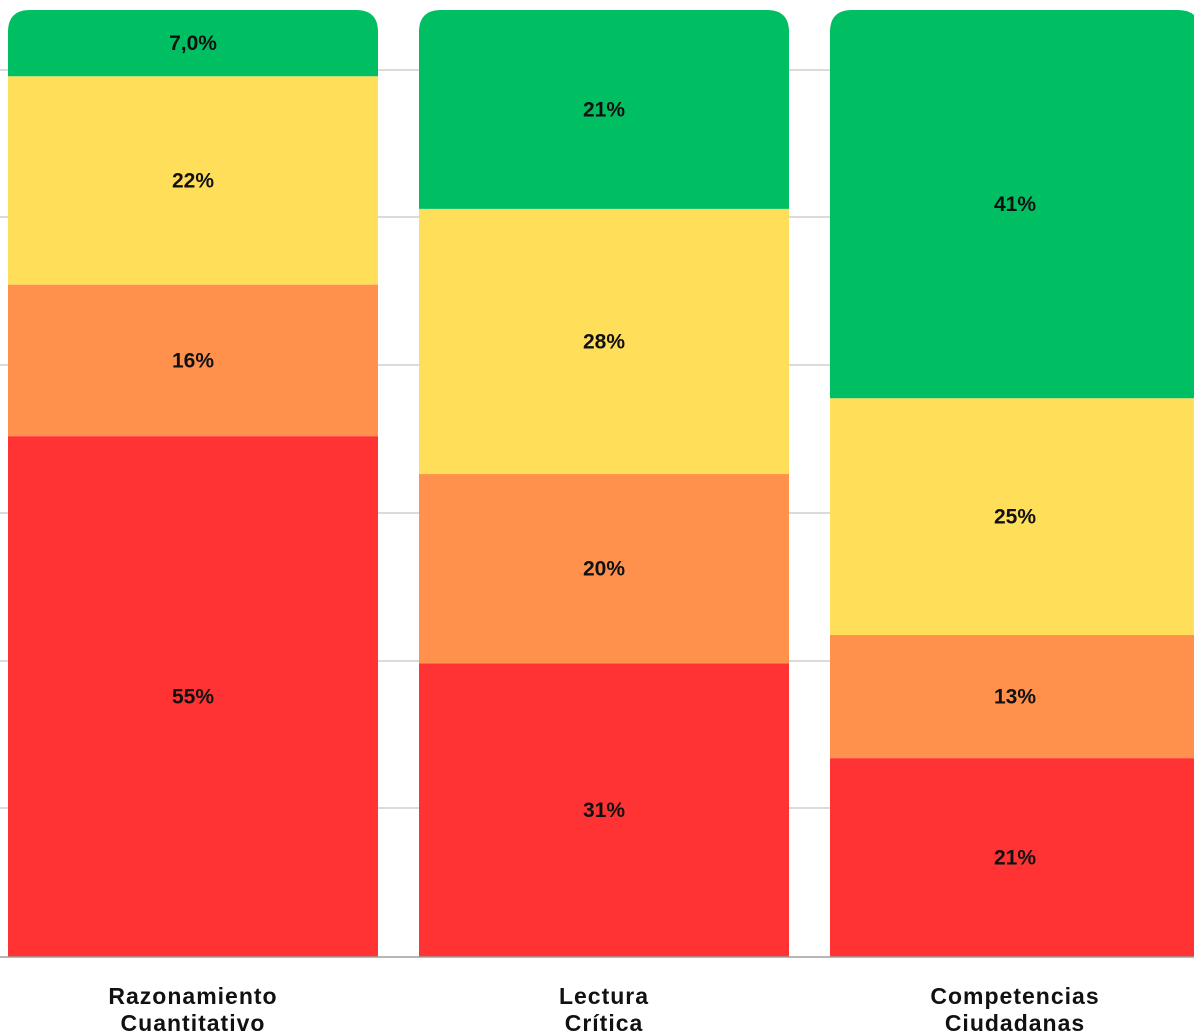 The image size is (1194, 1032). I want to click on category-label: Ciudadanas, so click(1015, 1021).